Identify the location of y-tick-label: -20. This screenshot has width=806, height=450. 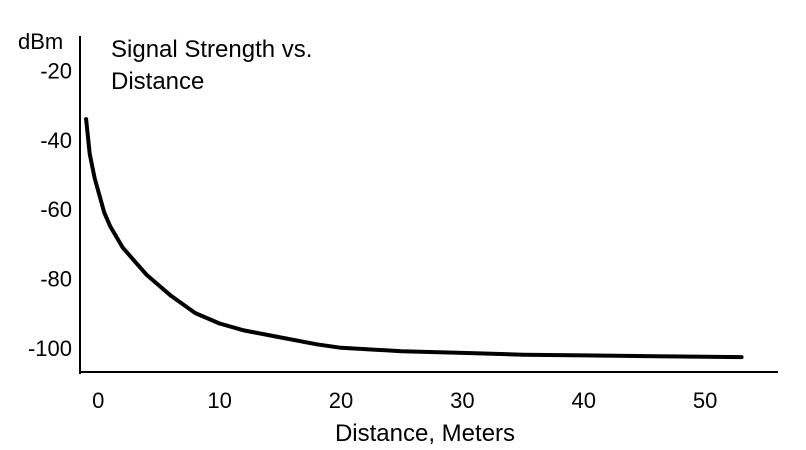
(56, 71).